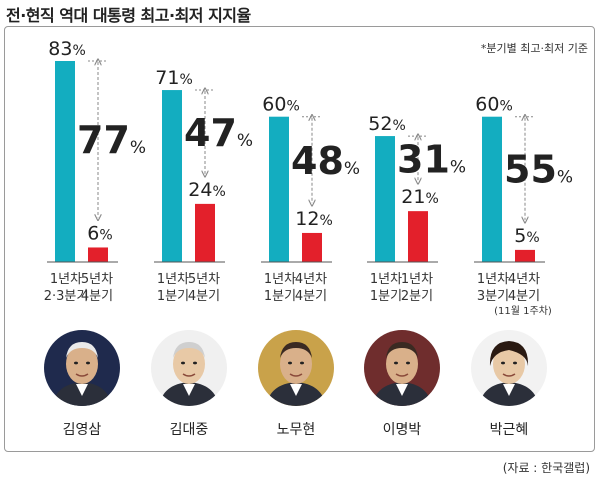 Image resolution: width=600 pixels, height=484 pixels. I want to click on value-label-low: 5%, so click(526, 236).